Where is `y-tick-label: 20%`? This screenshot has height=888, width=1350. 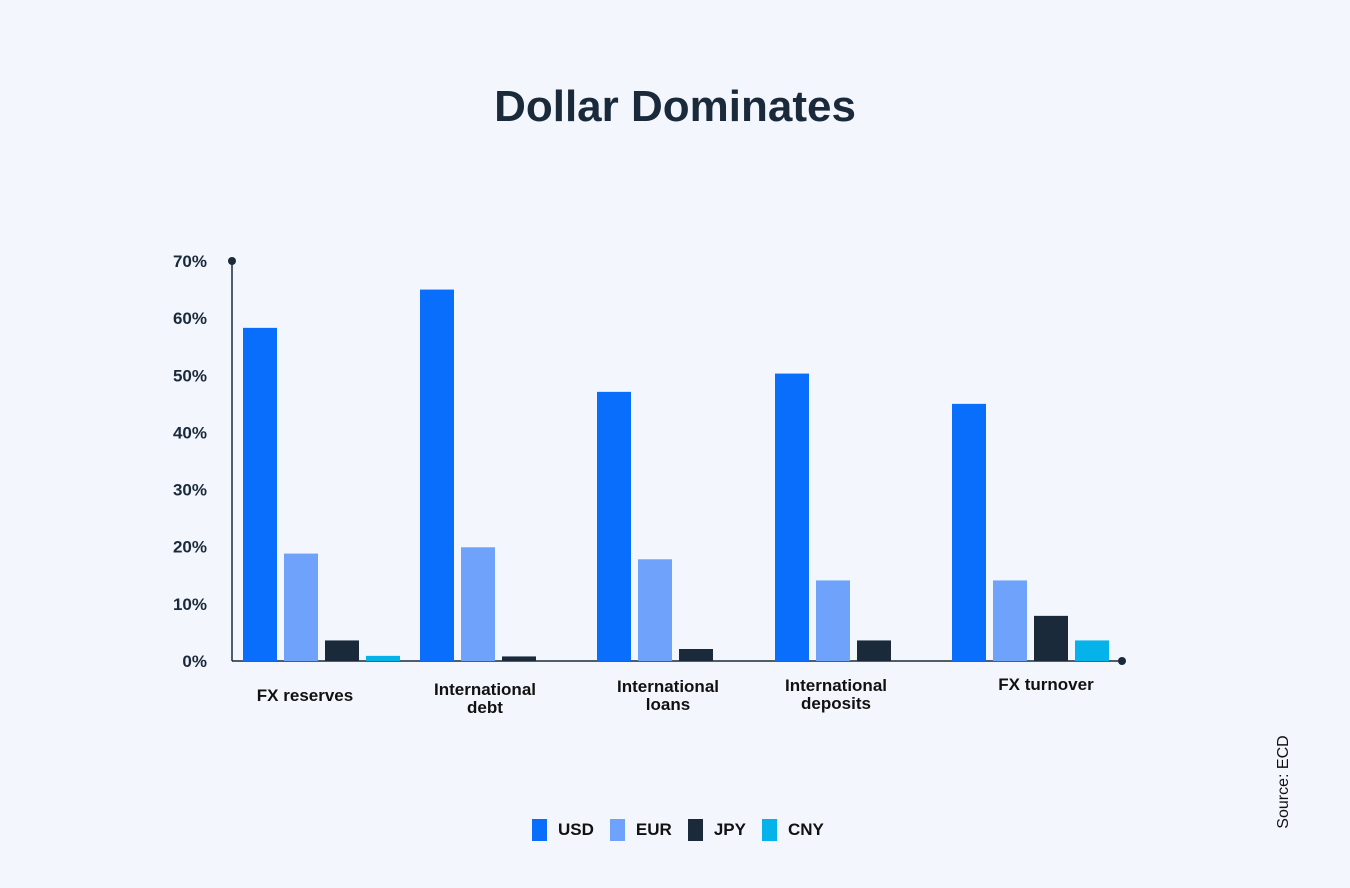 y-tick-label: 20% is located at coordinates (190, 547).